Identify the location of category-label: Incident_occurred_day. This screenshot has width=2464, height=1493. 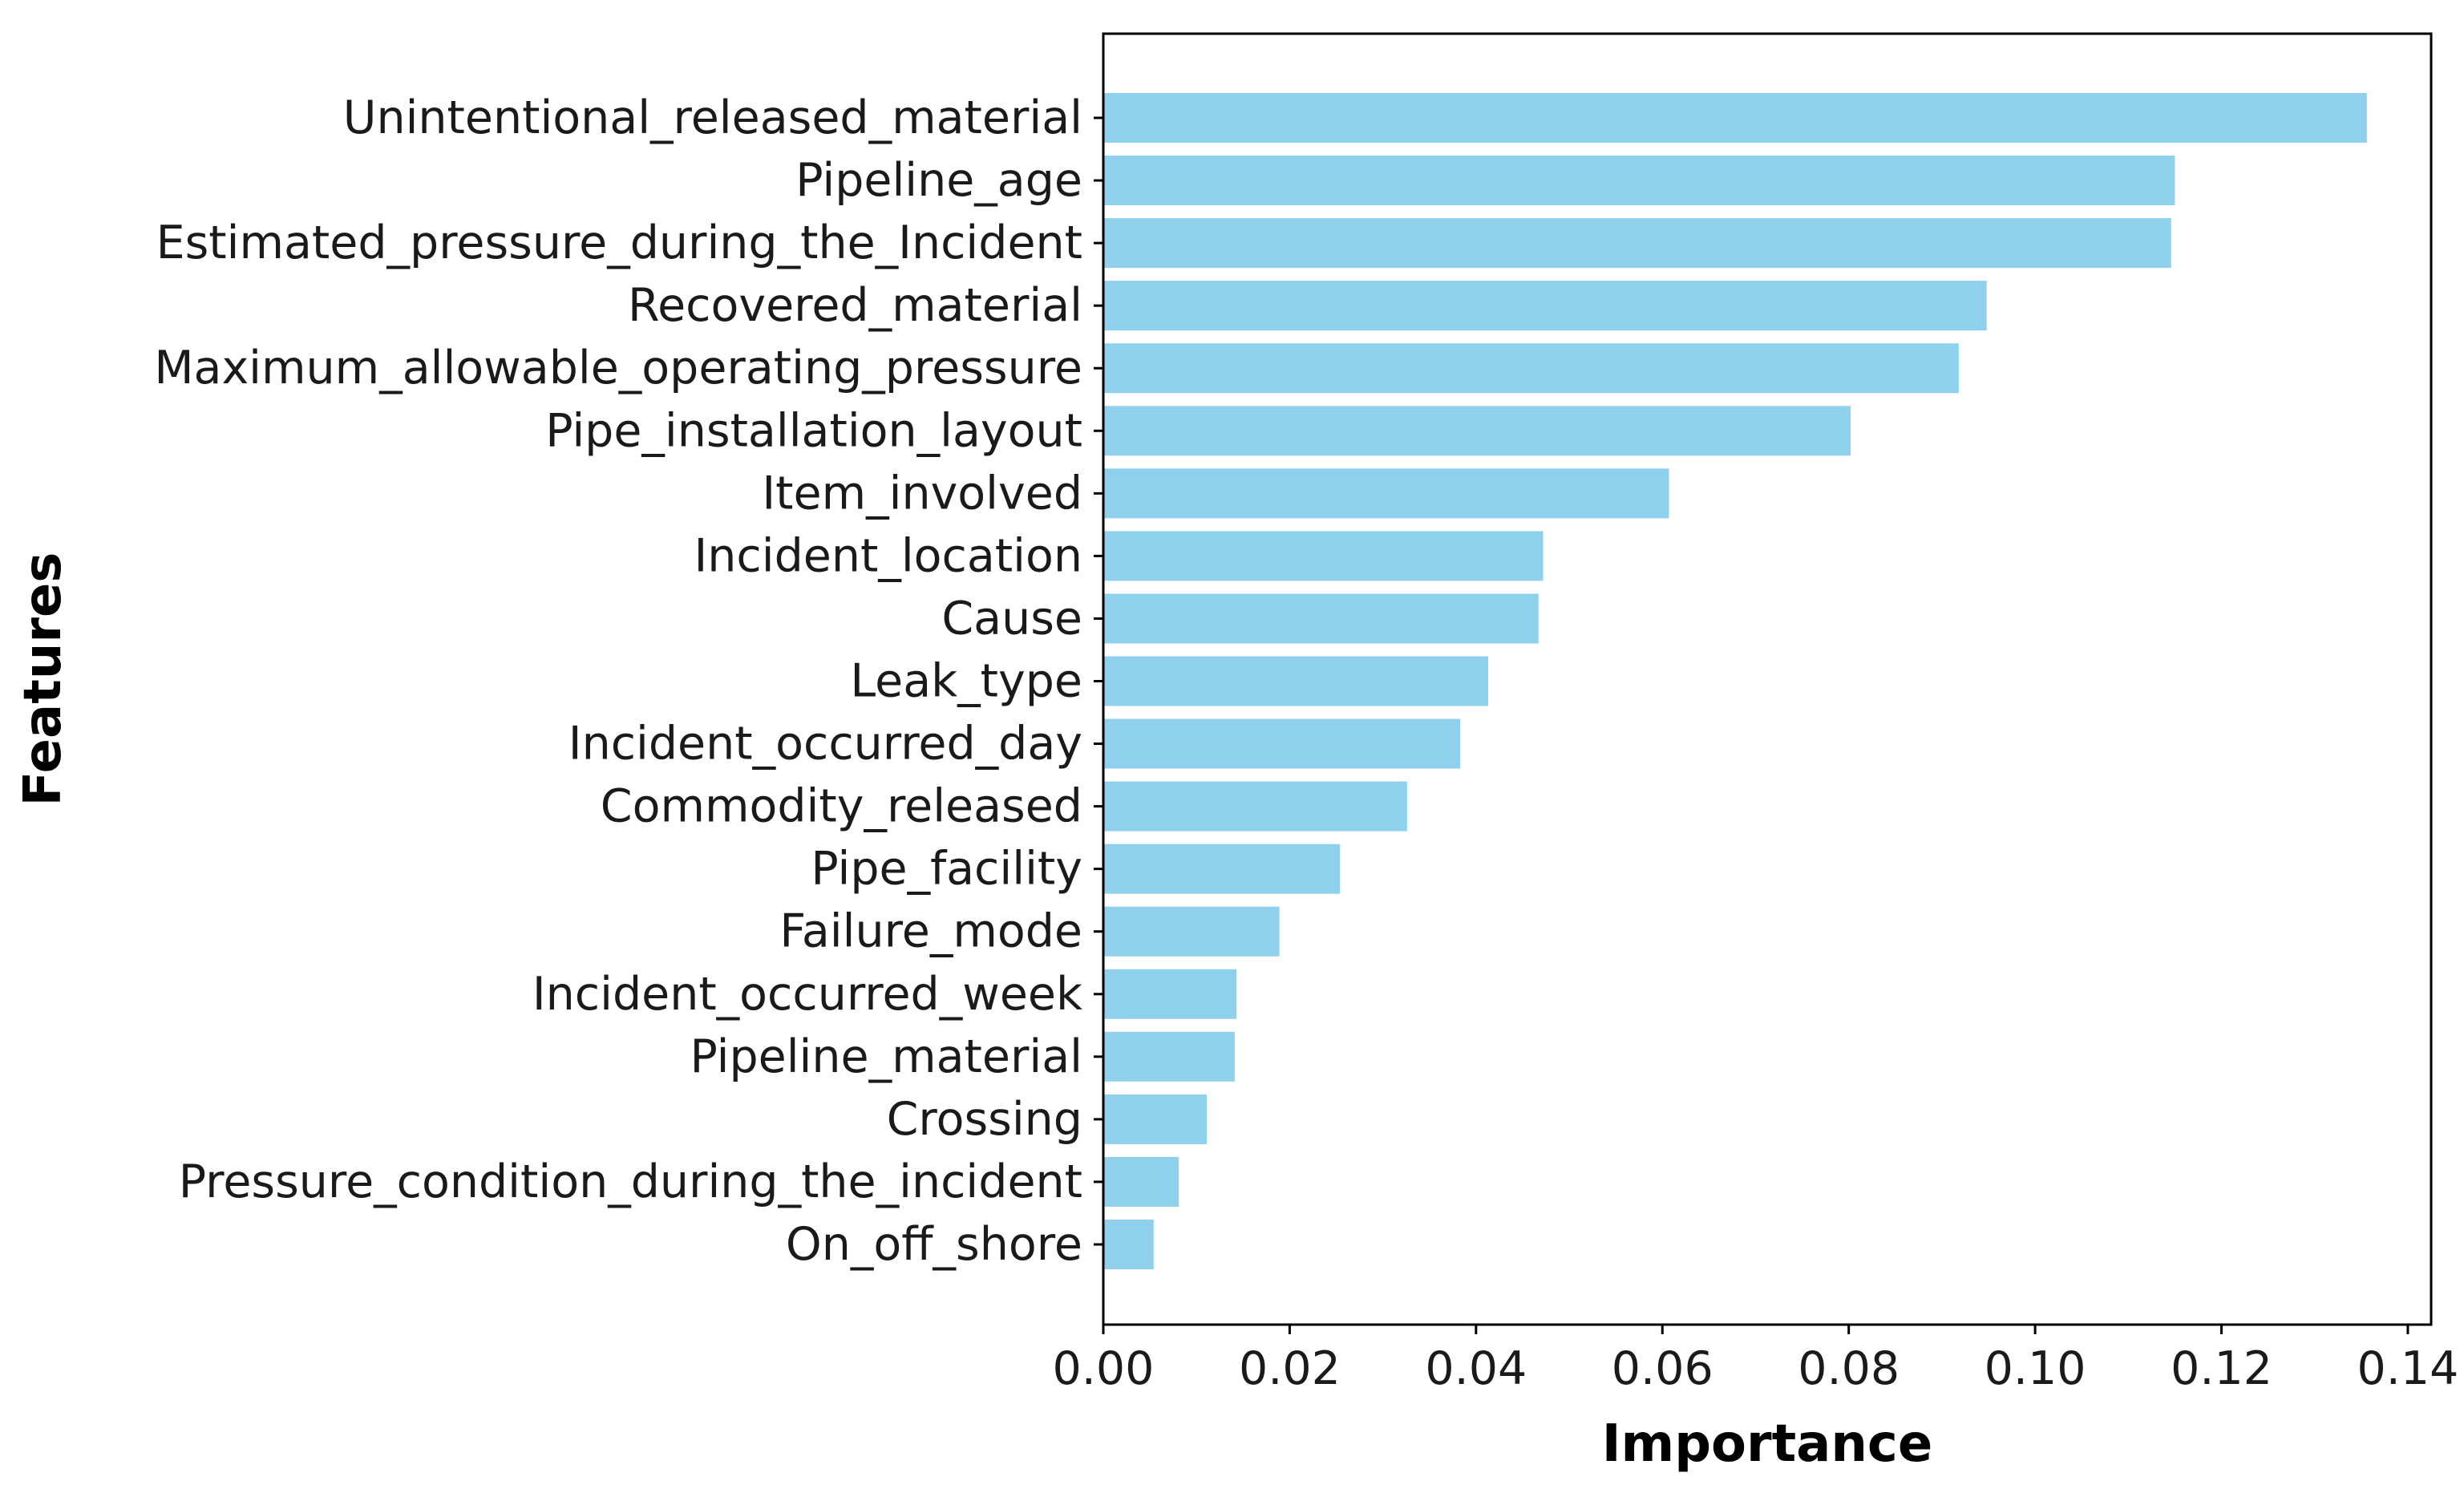
(825, 744).